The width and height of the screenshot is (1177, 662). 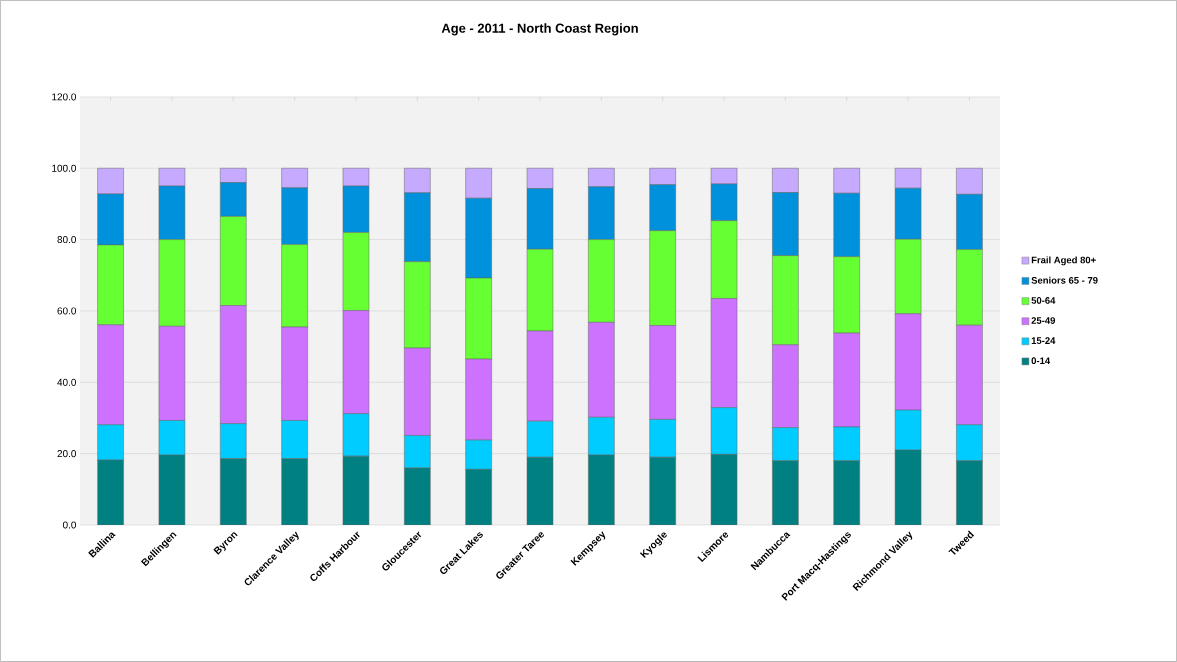 I want to click on y-tick-label: 80.0, so click(x=67, y=240).